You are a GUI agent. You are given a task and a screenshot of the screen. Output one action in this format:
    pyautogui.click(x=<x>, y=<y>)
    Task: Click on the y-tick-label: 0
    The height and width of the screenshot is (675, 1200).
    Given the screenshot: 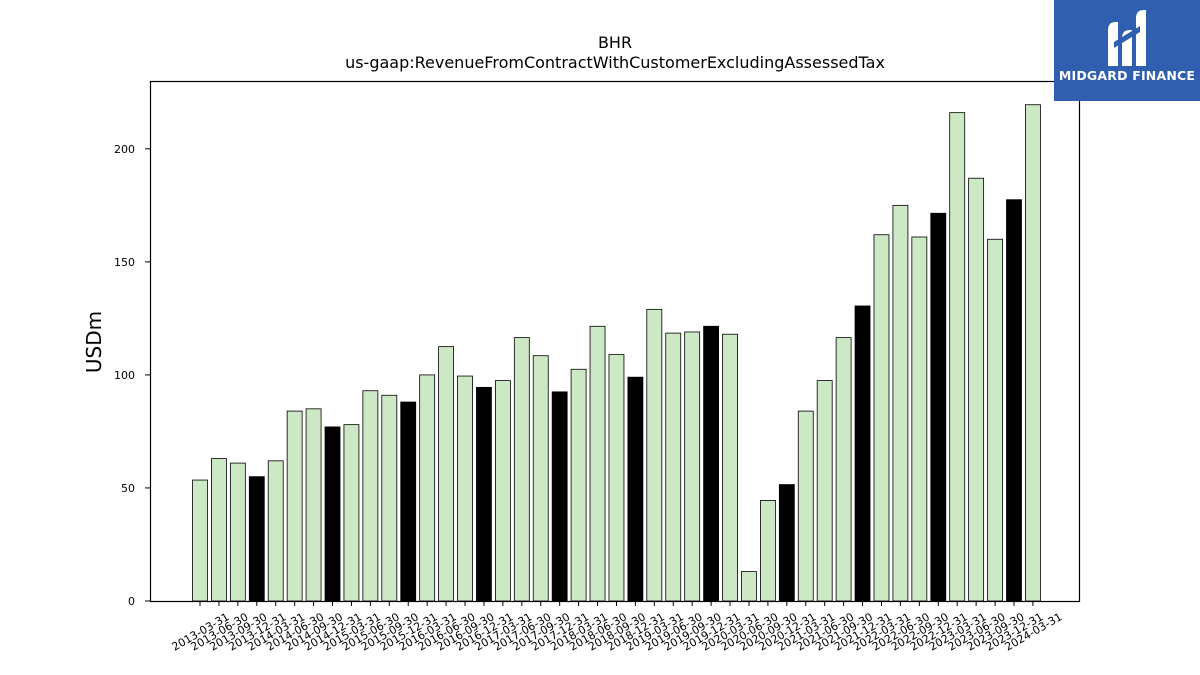 What is the action you would take?
    pyautogui.click(x=131, y=601)
    